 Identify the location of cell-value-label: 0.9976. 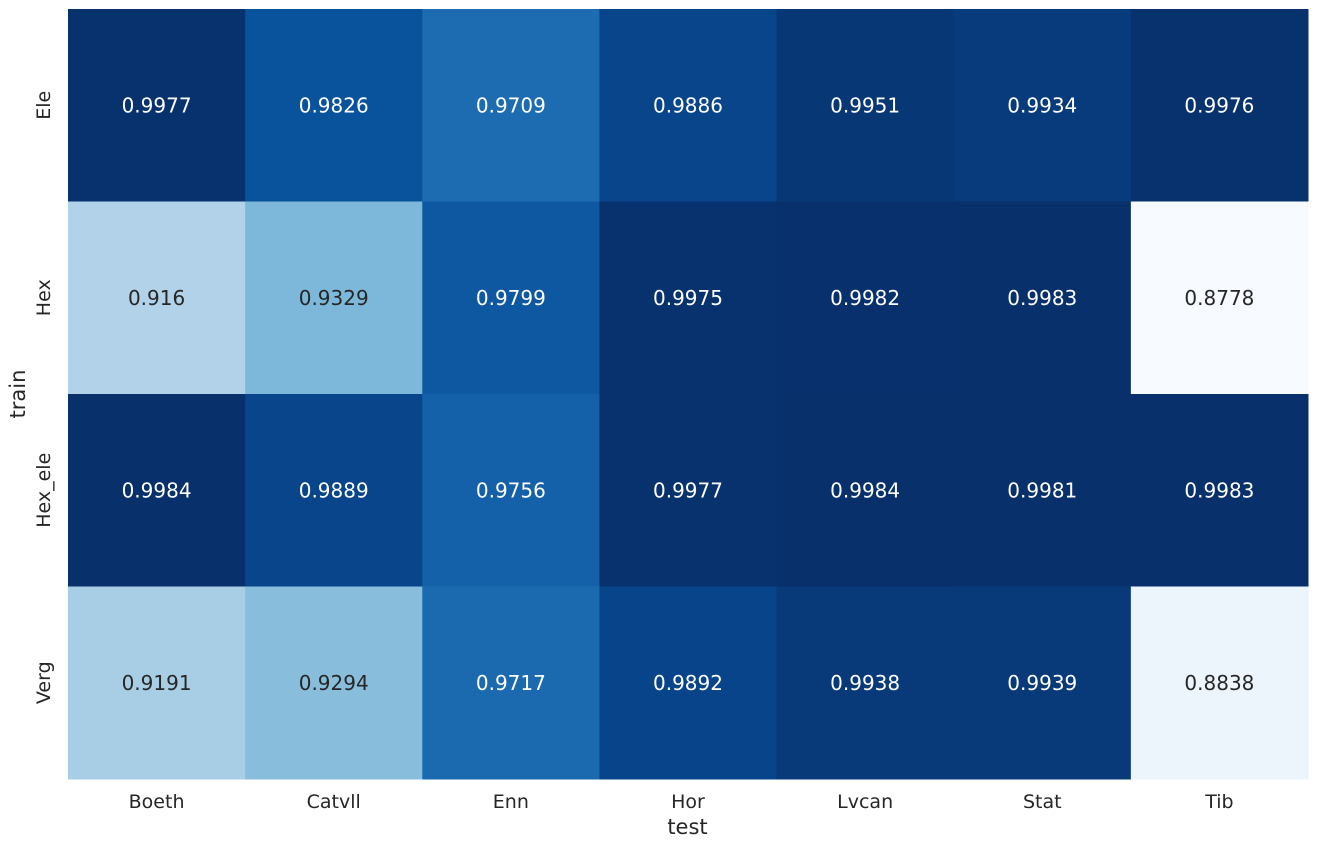
(1219, 105).